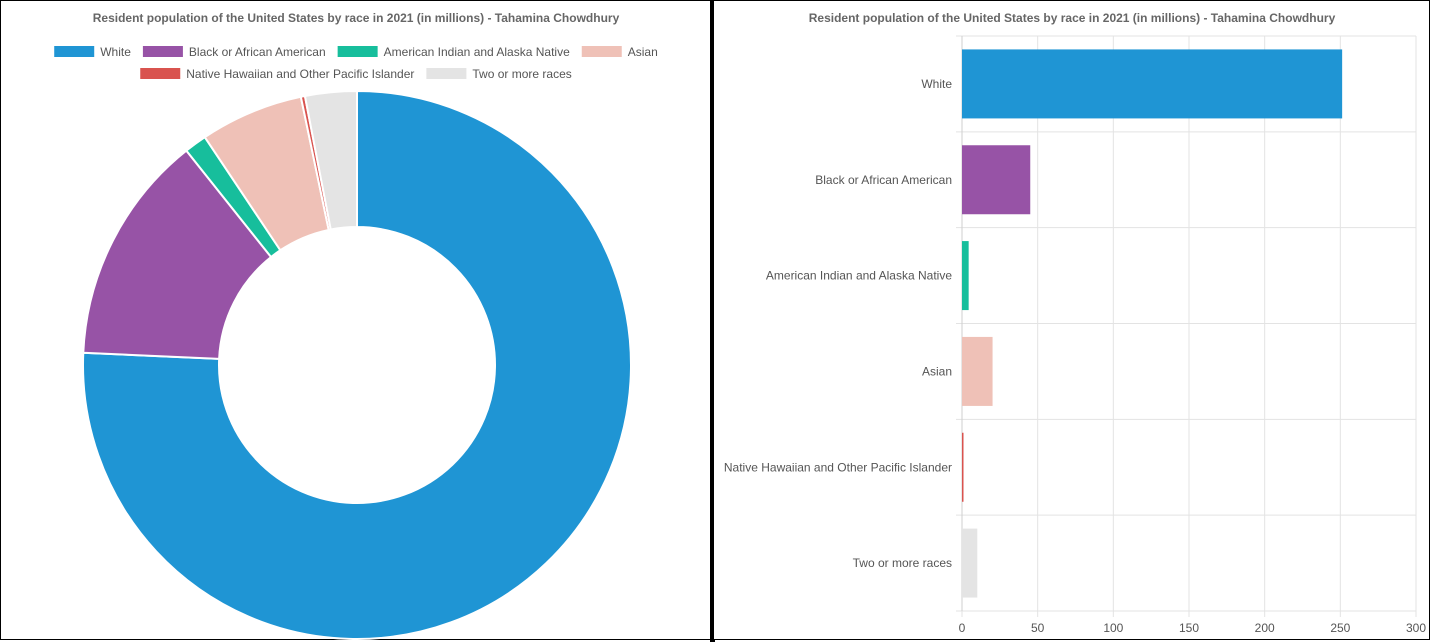 Image resolution: width=1430 pixels, height=642 pixels. What do you see at coordinates (977, 371) in the screenshot?
I see `bar-asian` at bounding box center [977, 371].